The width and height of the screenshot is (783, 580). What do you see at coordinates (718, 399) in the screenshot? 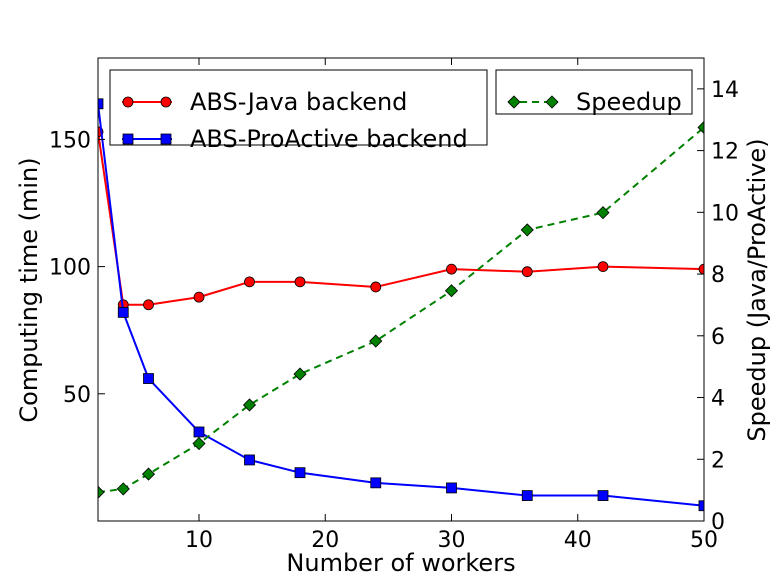
I see `right-y-tick-label: 4` at bounding box center [718, 399].